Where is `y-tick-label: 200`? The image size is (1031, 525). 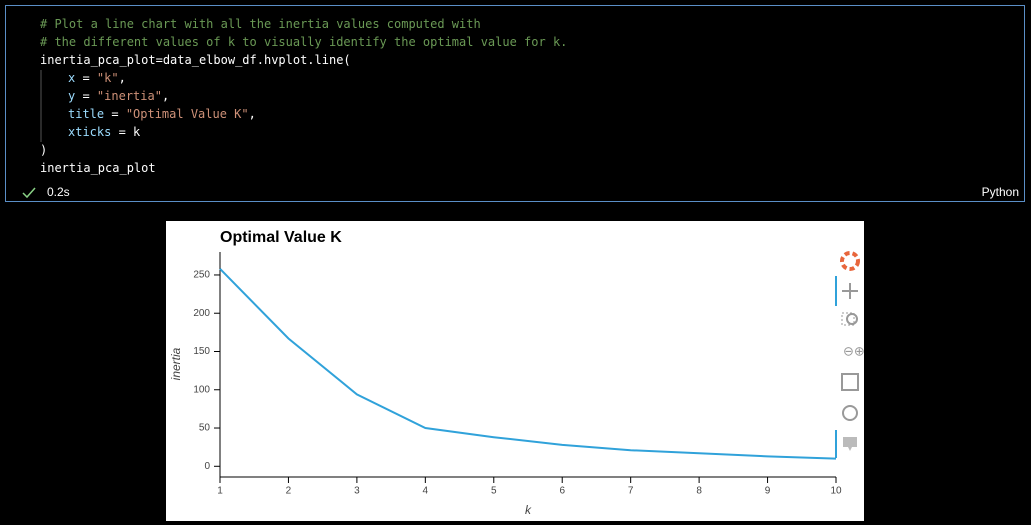 y-tick-label: 200 is located at coordinates (201, 313).